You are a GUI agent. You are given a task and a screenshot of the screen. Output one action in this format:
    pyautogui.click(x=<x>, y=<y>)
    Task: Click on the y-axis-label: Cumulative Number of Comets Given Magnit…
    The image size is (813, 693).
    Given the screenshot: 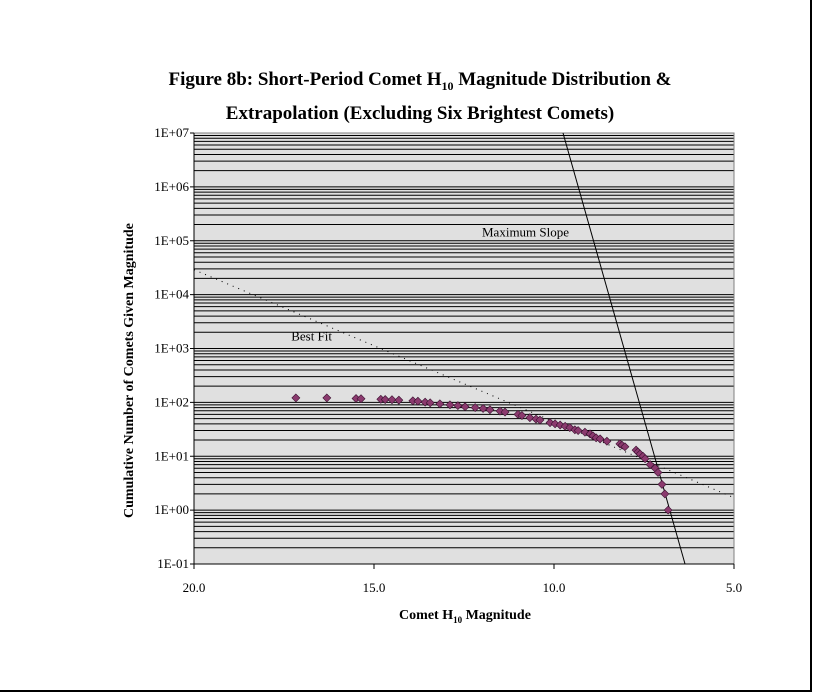 What is the action you would take?
    pyautogui.click(x=129, y=370)
    